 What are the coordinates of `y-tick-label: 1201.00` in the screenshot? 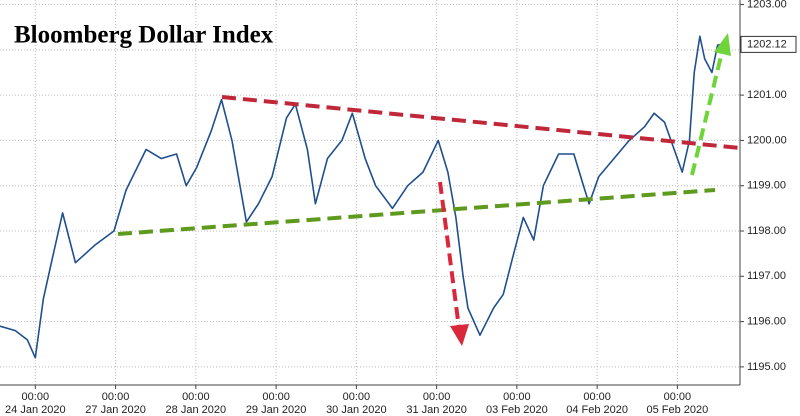 It's located at (767, 95).